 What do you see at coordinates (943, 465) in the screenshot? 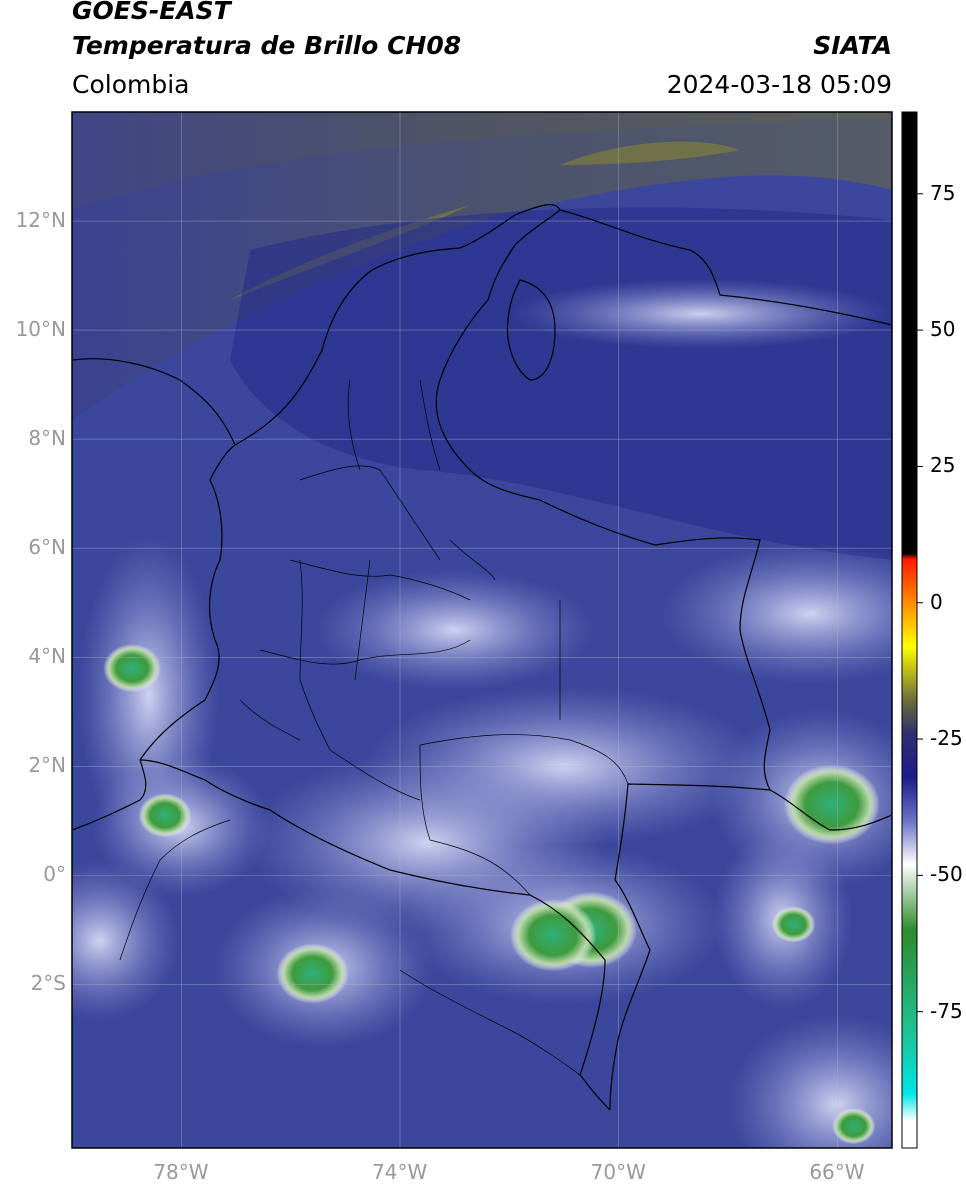
I see `colorbar-tick-label: 25` at bounding box center [943, 465].